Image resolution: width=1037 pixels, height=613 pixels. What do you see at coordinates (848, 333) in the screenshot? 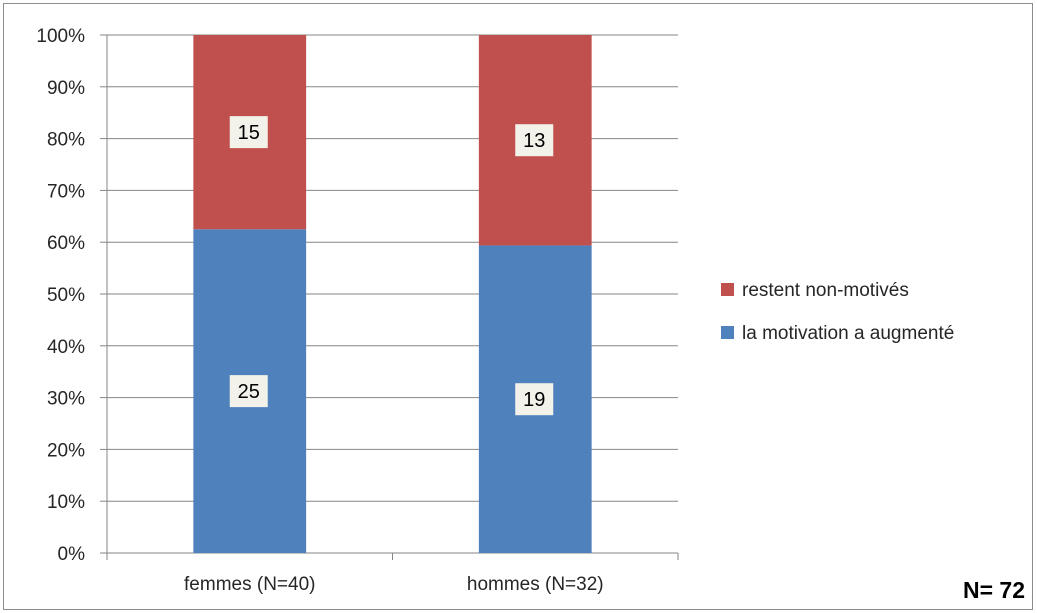
I see `legend-label: la motivation a augmenté` at bounding box center [848, 333].